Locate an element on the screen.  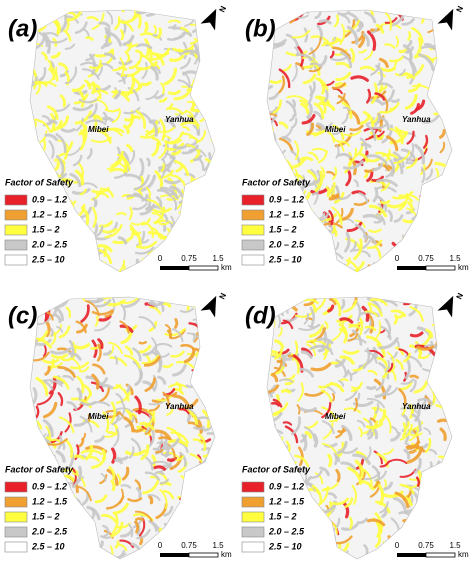
panel-label: (a) is located at coordinates (22, 28).